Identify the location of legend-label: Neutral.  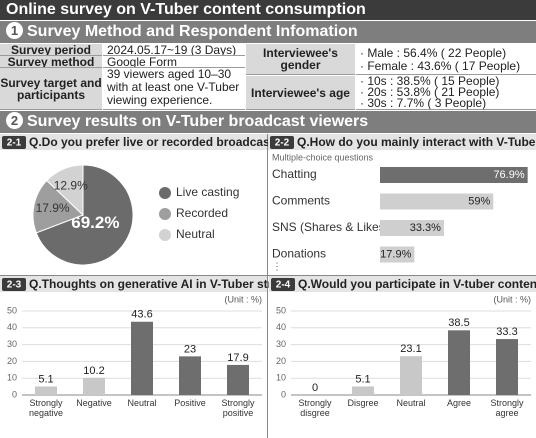
(195, 234).